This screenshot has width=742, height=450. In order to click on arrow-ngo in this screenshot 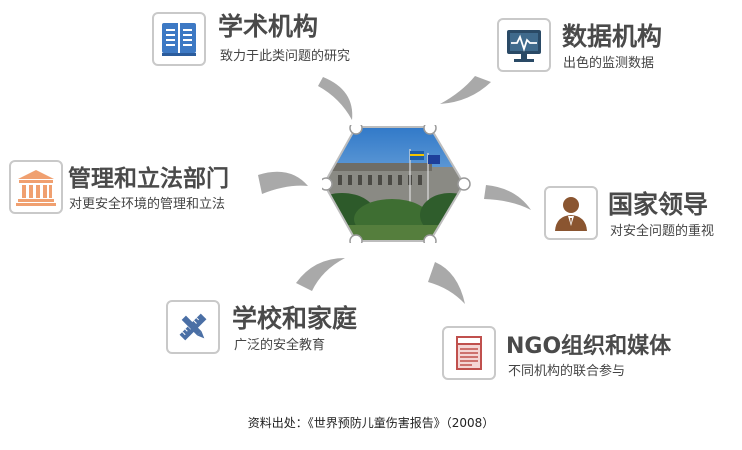, I will do `click(446, 283)`.